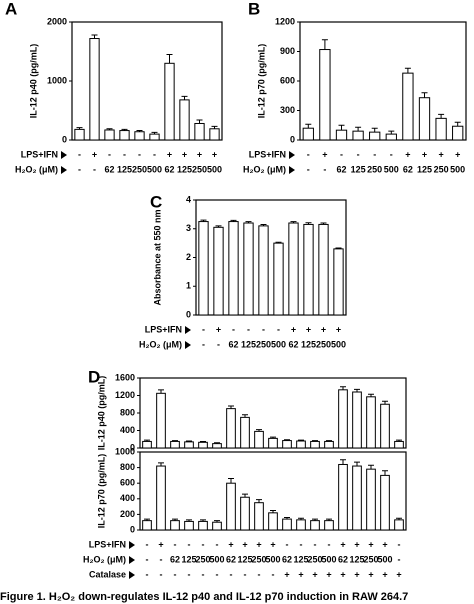  What do you see at coordinates (287, 80) in the screenshot?
I see `y-tick-label: 600` at bounding box center [287, 80].